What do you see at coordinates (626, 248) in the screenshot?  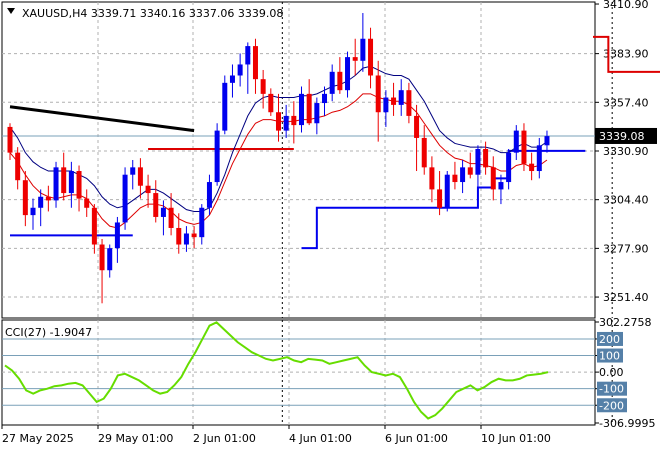 I see `price-tick-label: 3277.90` at bounding box center [626, 248].